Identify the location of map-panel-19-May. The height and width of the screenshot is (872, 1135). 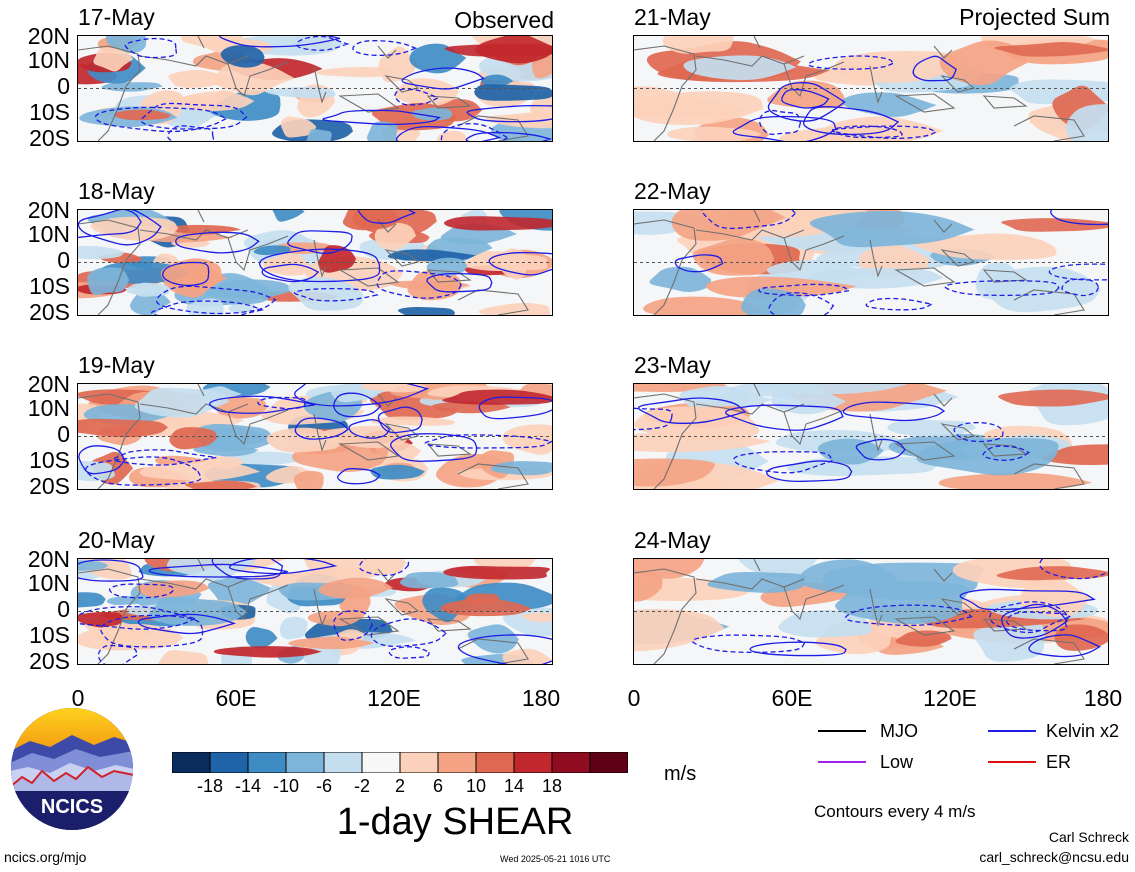
(315, 436).